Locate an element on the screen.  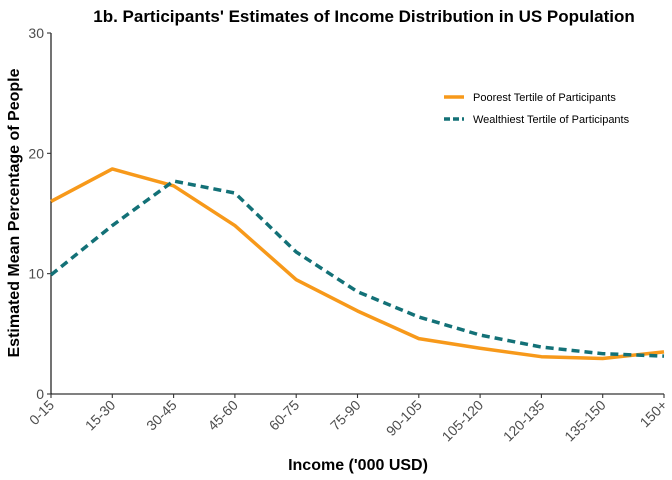
y-tick-label: 20 is located at coordinates (36, 153).